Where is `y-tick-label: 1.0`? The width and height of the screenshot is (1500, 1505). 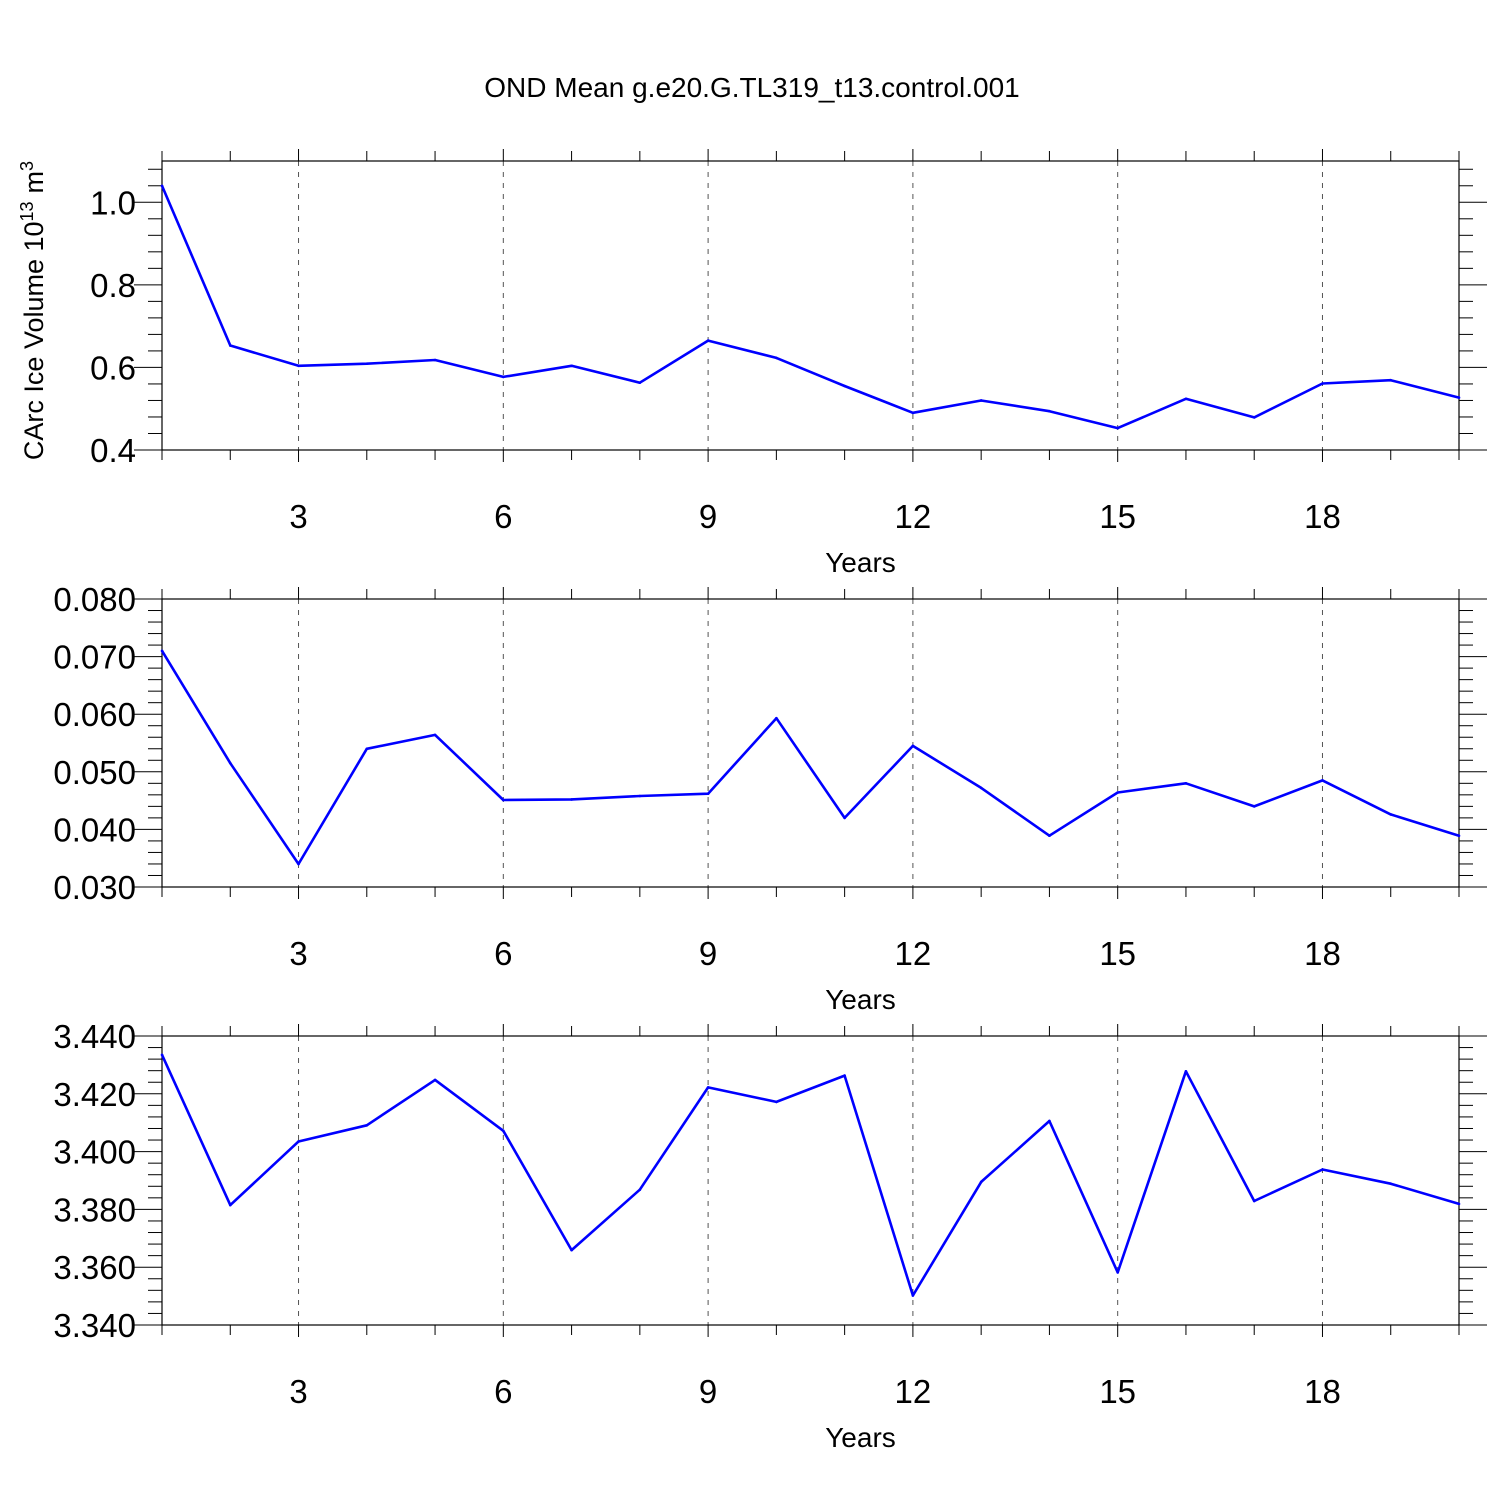
y-tick-label: 1.0 is located at coordinates (113, 202).